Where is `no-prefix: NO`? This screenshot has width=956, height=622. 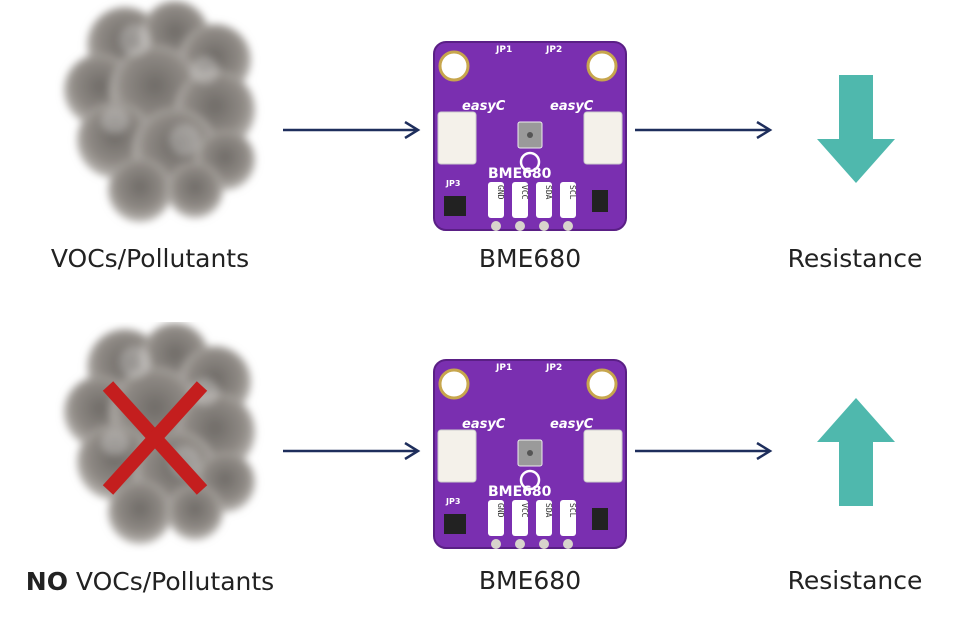 no-prefix: NO is located at coordinates (46, 581).